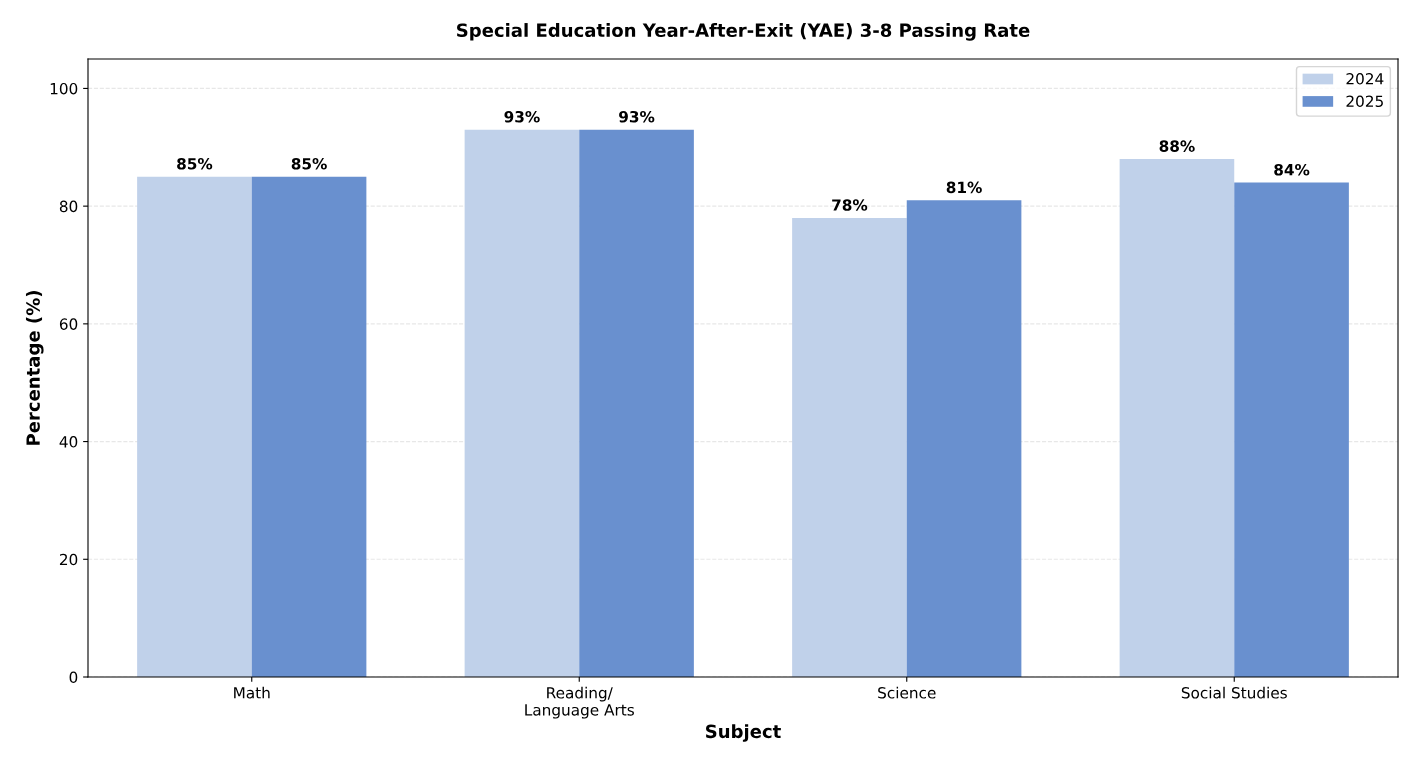  What do you see at coordinates (68, 324) in the screenshot?
I see `y-tick-label: 60` at bounding box center [68, 324].